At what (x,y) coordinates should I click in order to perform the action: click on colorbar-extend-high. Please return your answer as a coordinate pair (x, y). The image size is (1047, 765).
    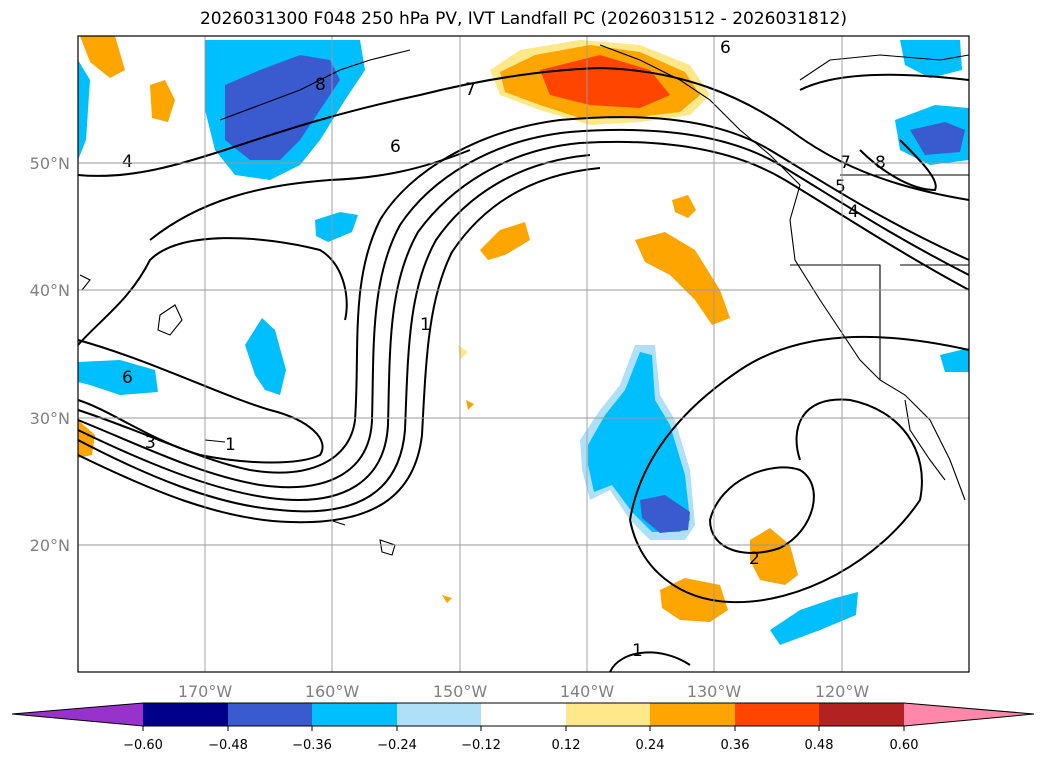
    Looking at the image, I should click on (969, 714).